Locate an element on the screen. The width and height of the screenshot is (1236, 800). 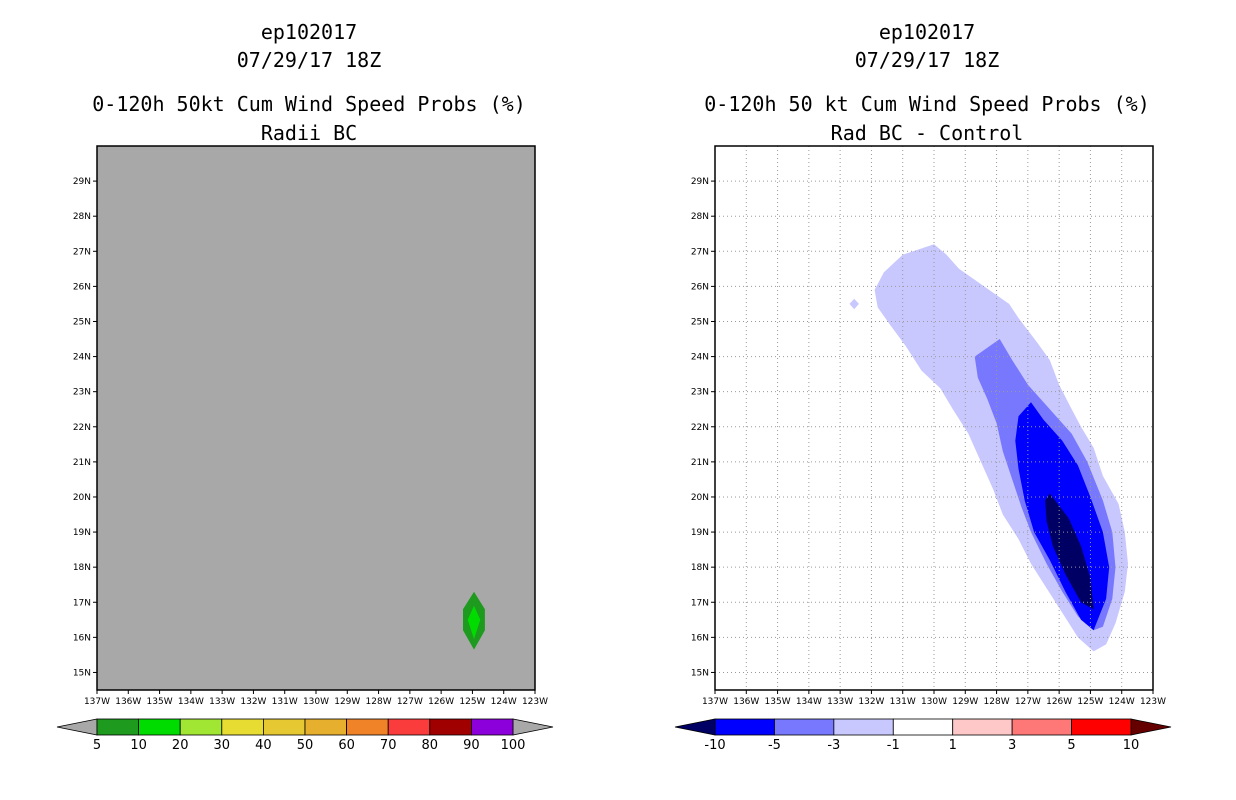
right-ytick-label-1: 16N is located at coordinates (700, 638).